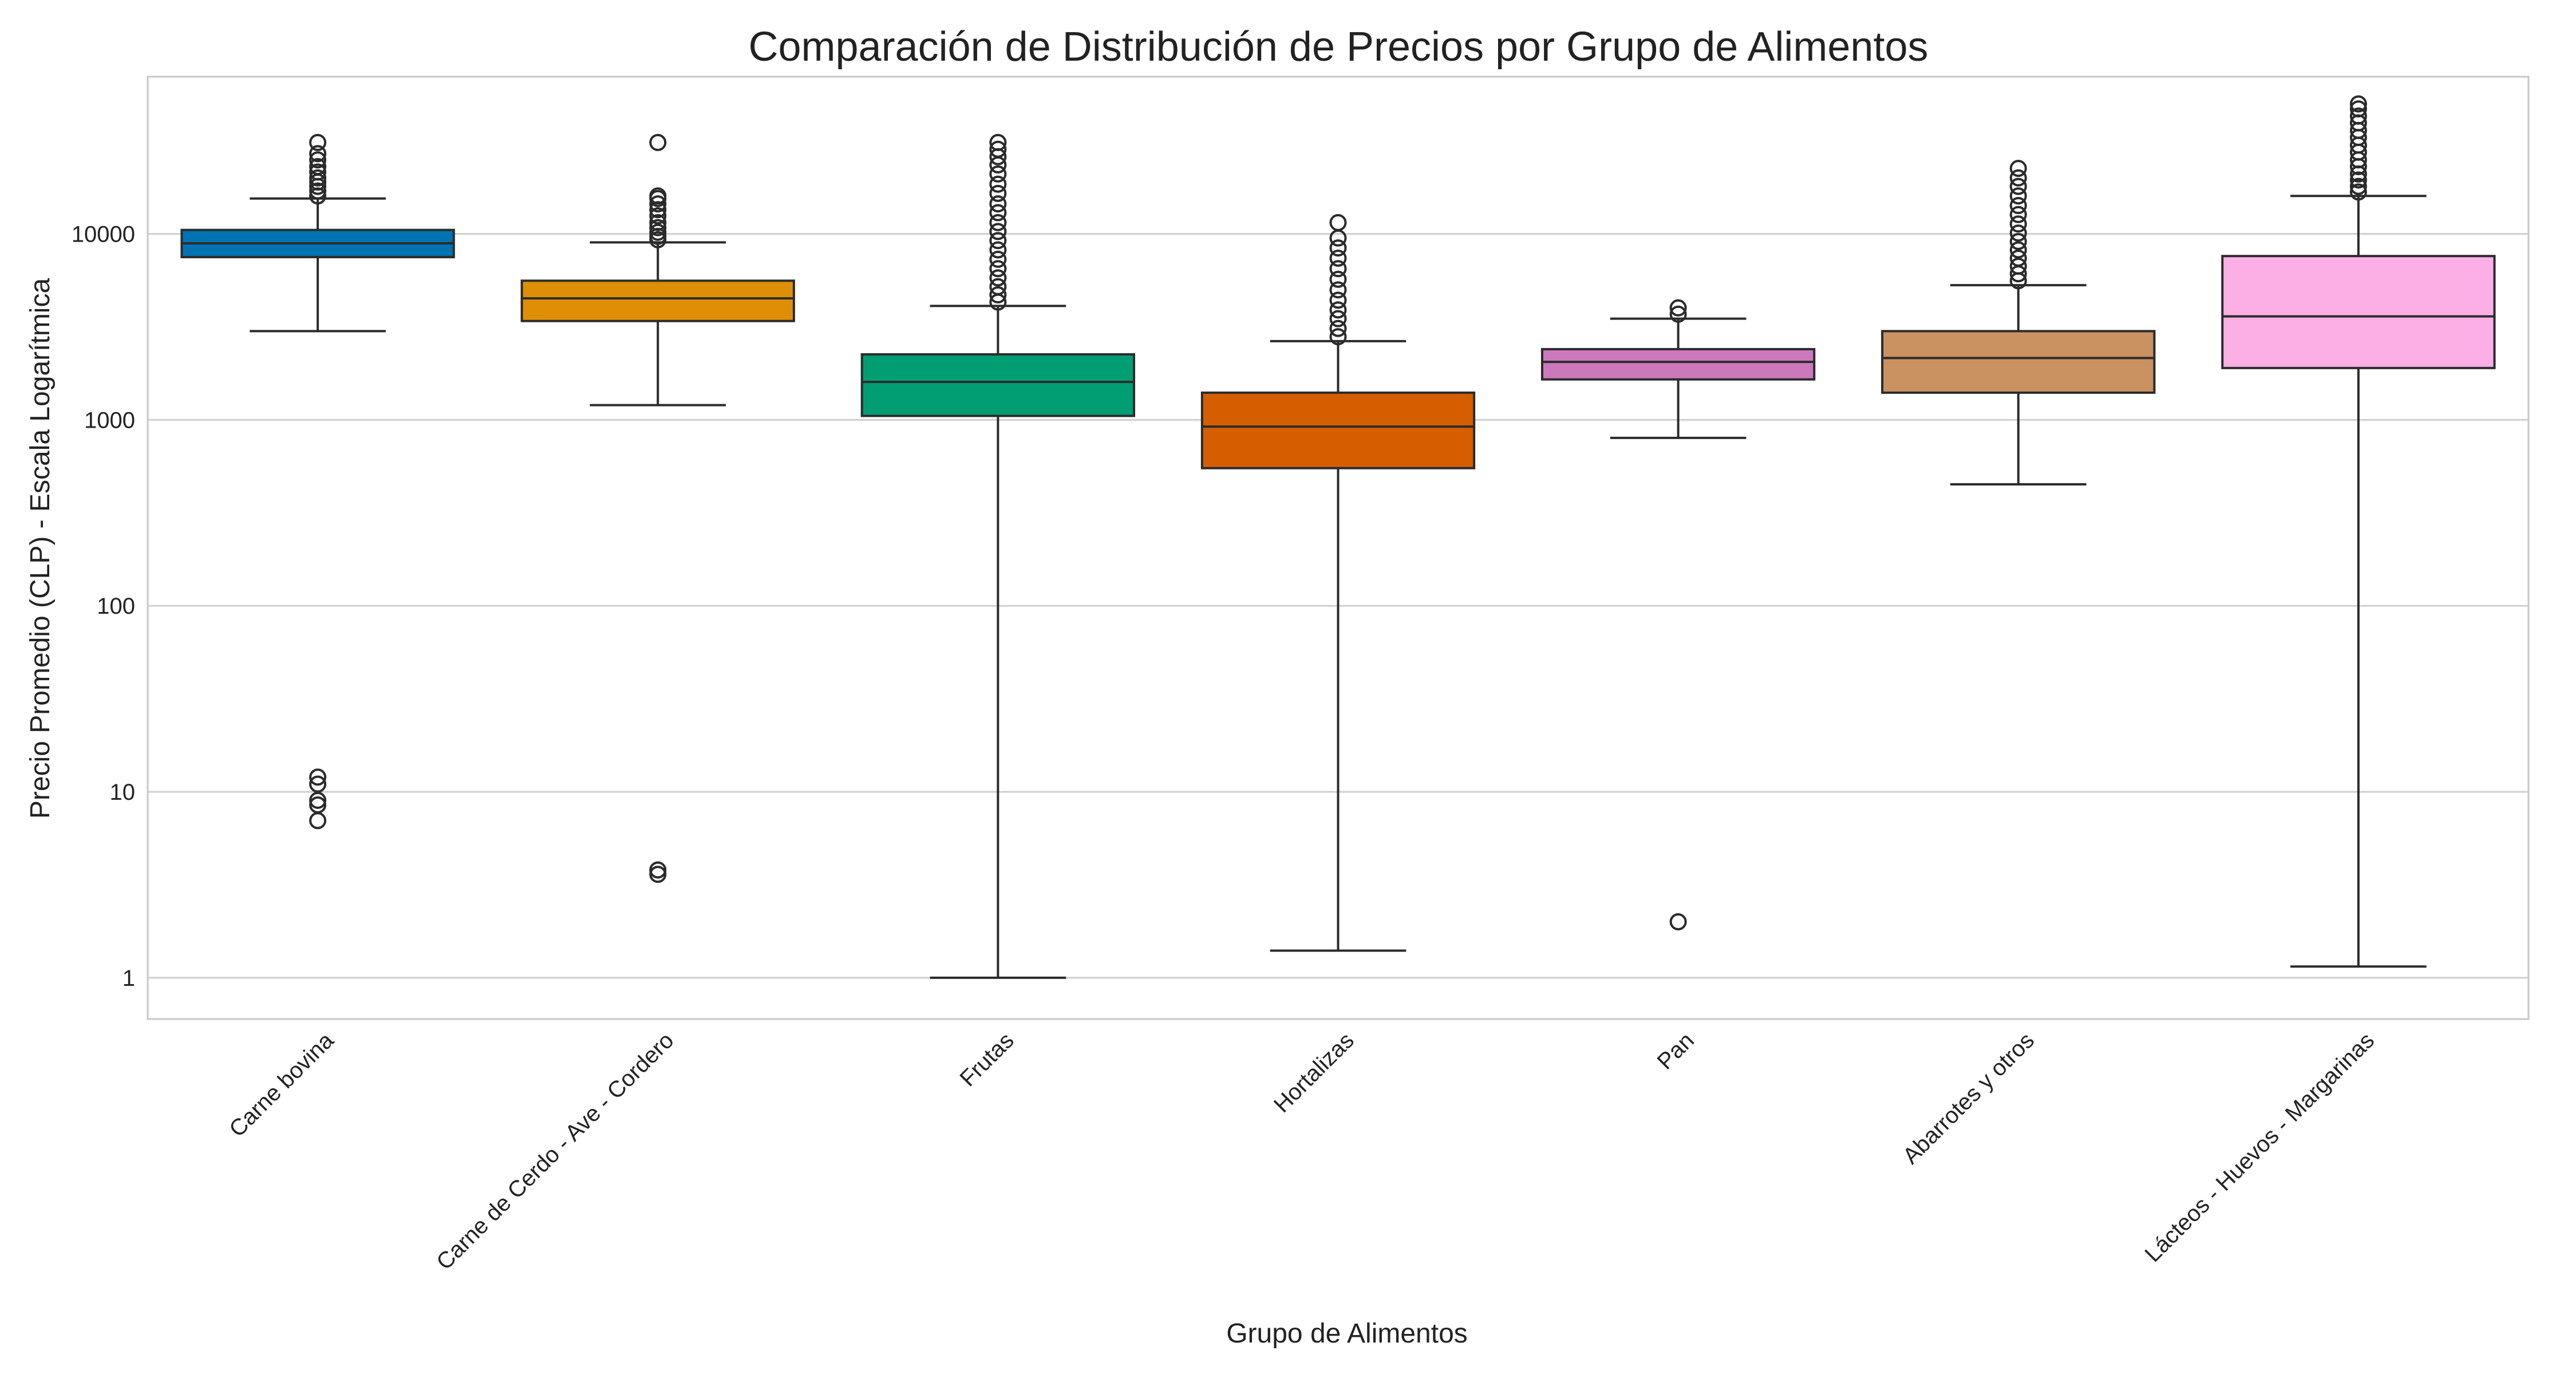 The image size is (2576, 1374). Describe the element at coordinates (103, 234) in the screenshot. I see `y-tick-label: 10000` at that location.